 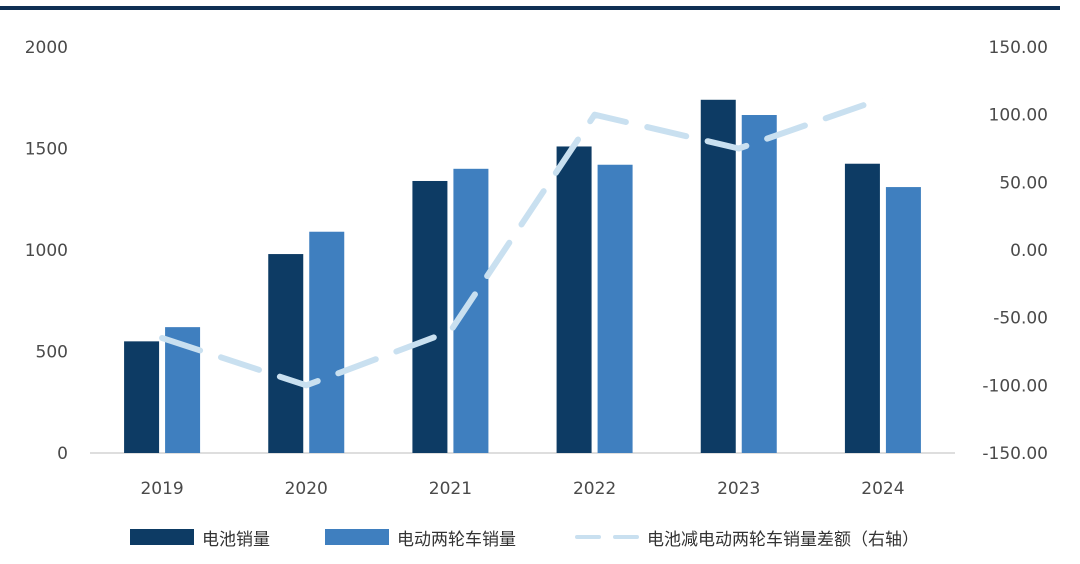 What do you see at coordinates (456, 539) in the screenshot?
I see `legend-label-ebike: 电动两轮车销量` at bounding box center [456, 539].